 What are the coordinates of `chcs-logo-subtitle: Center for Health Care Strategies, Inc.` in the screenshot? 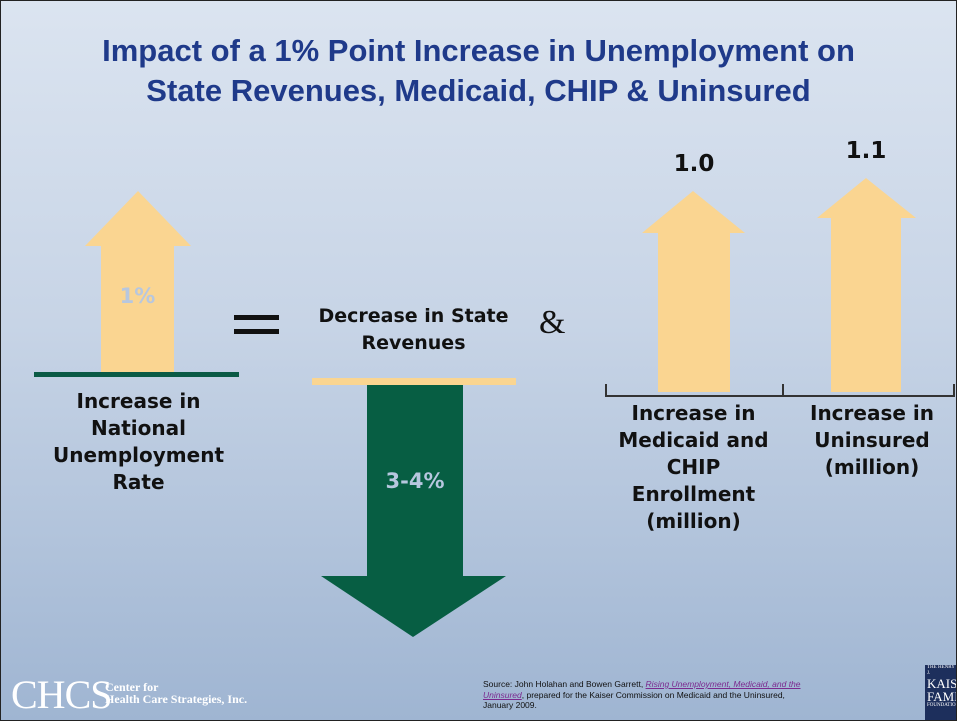 It's located at (176, 693).